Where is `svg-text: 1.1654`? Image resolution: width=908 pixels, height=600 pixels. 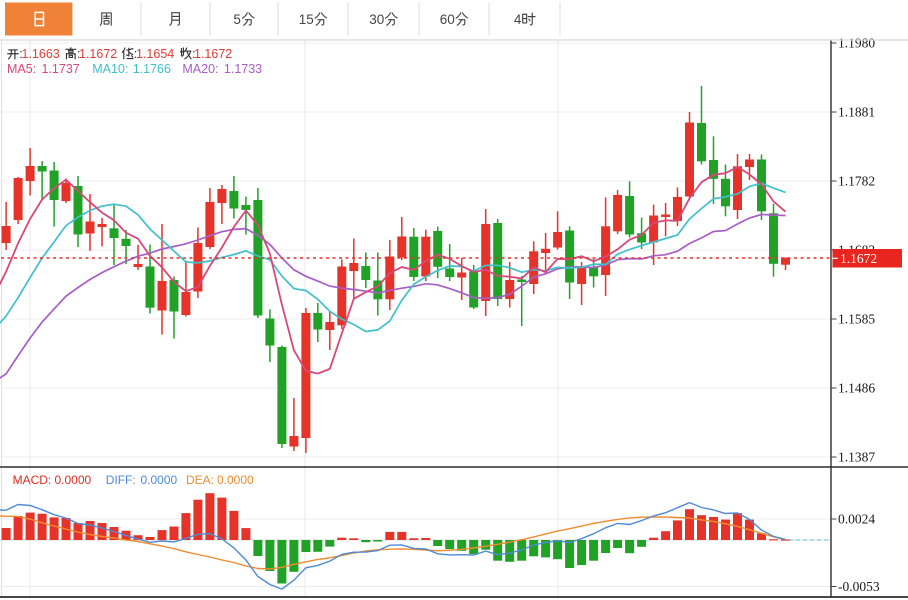
svg-text: 1.1654 is located at coordinates (155, 54).